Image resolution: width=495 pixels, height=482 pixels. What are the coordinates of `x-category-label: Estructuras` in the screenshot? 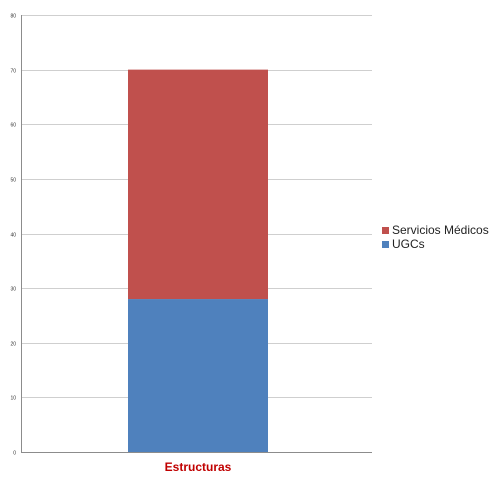 It's located at (198, 467).